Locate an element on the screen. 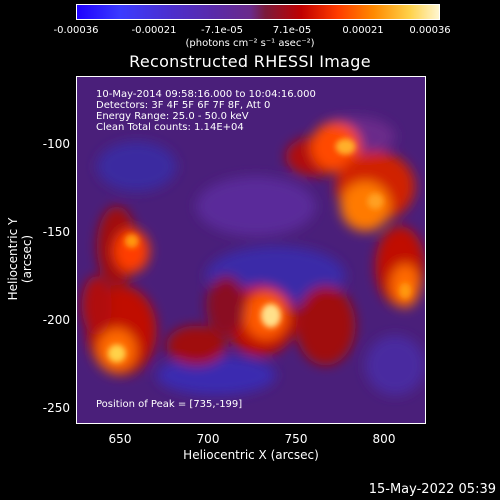  y-tick: -250 is located at coordinates (56, 408).